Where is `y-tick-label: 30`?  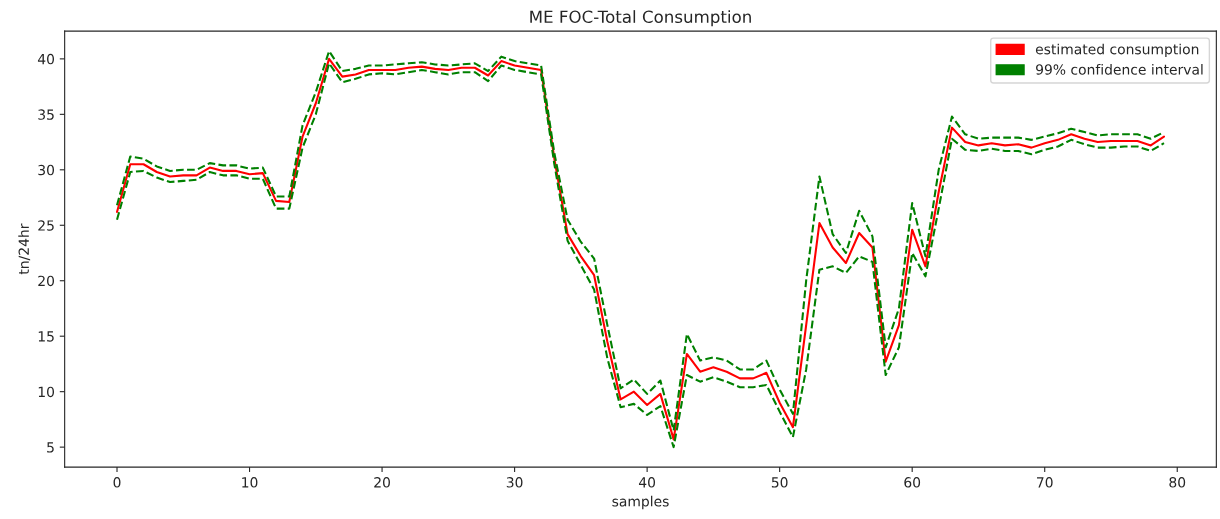 y-tick-label: 30 is located at coordinates (46, 170).